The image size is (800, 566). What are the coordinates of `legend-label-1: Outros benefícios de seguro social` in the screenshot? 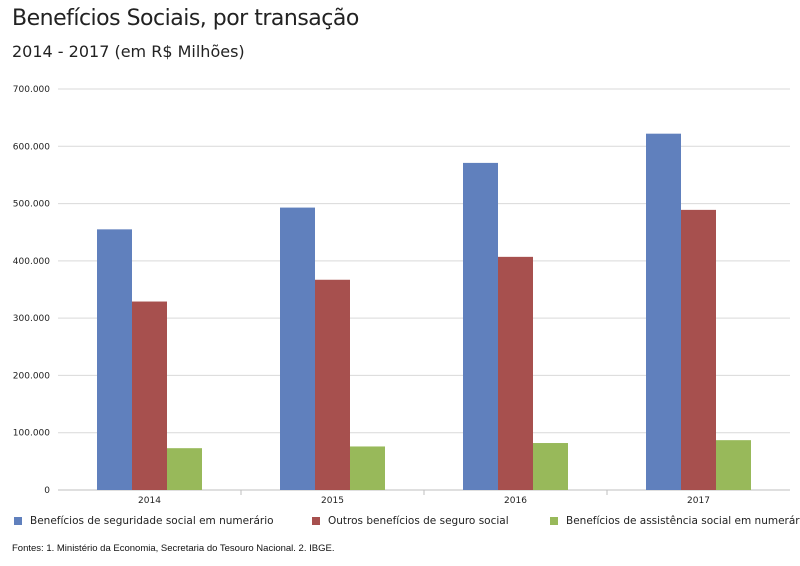 It's located at (418, 521).